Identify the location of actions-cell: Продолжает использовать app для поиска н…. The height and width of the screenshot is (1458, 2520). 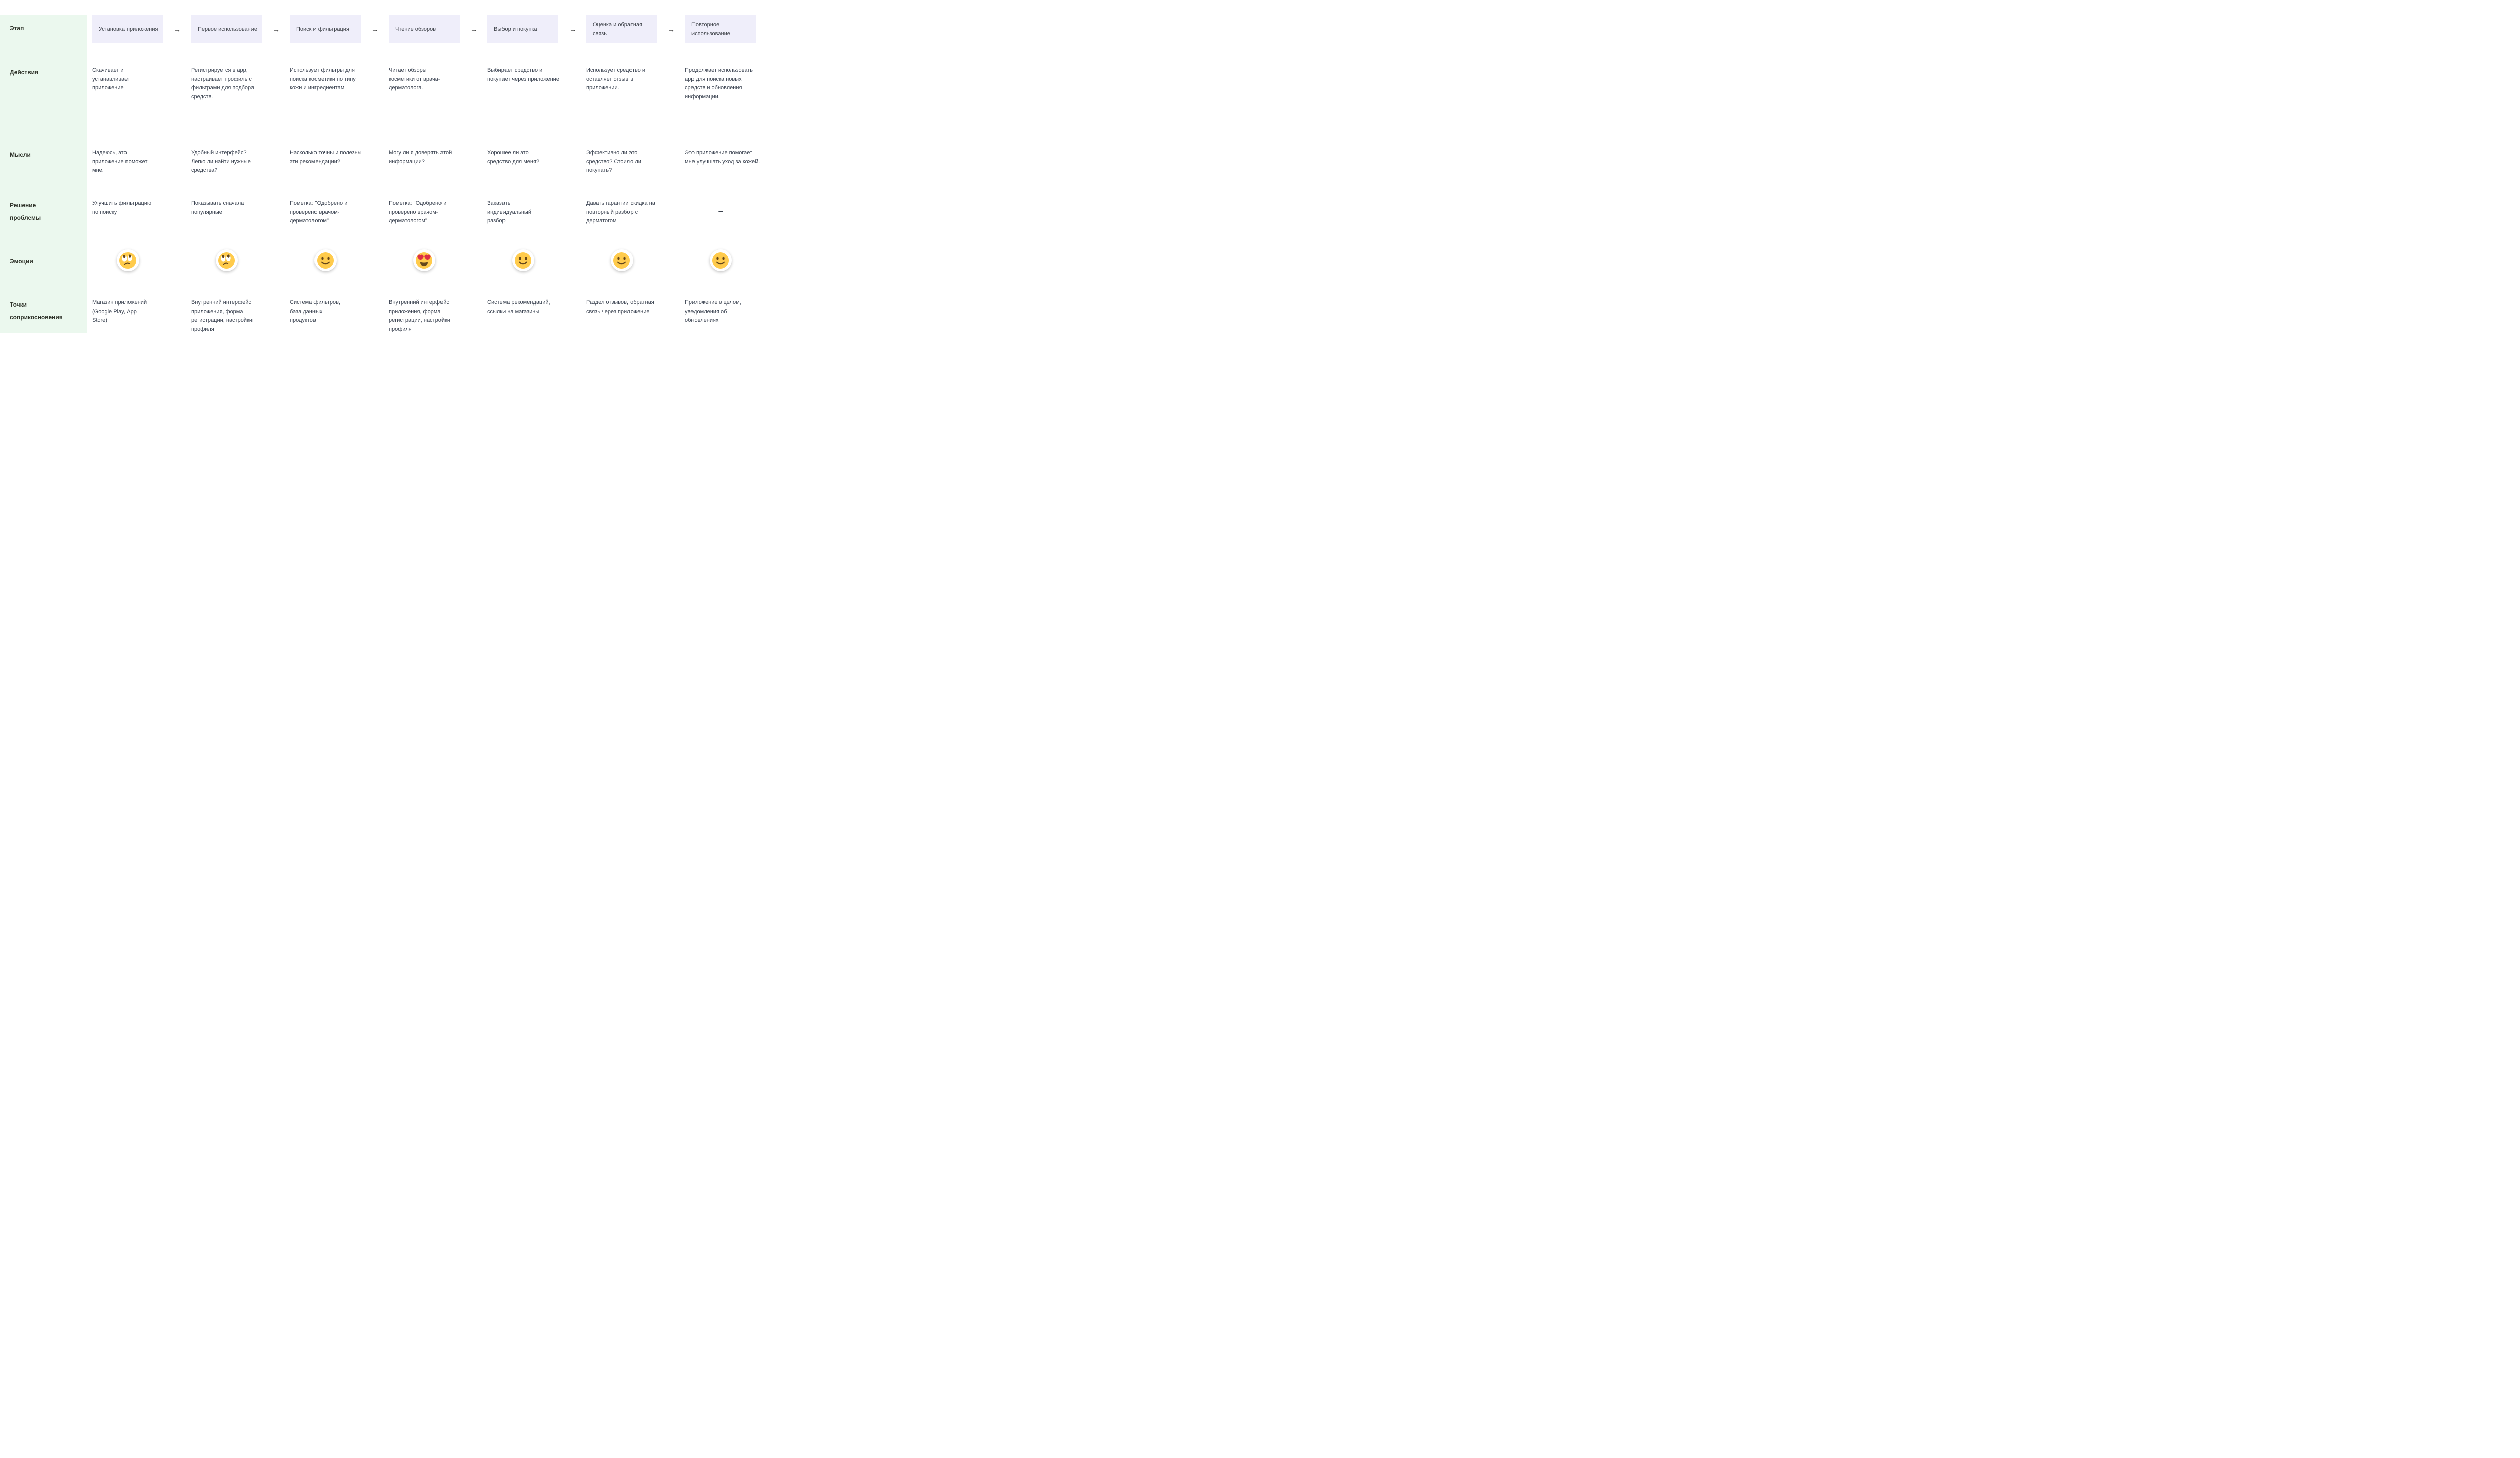
(719, 83).